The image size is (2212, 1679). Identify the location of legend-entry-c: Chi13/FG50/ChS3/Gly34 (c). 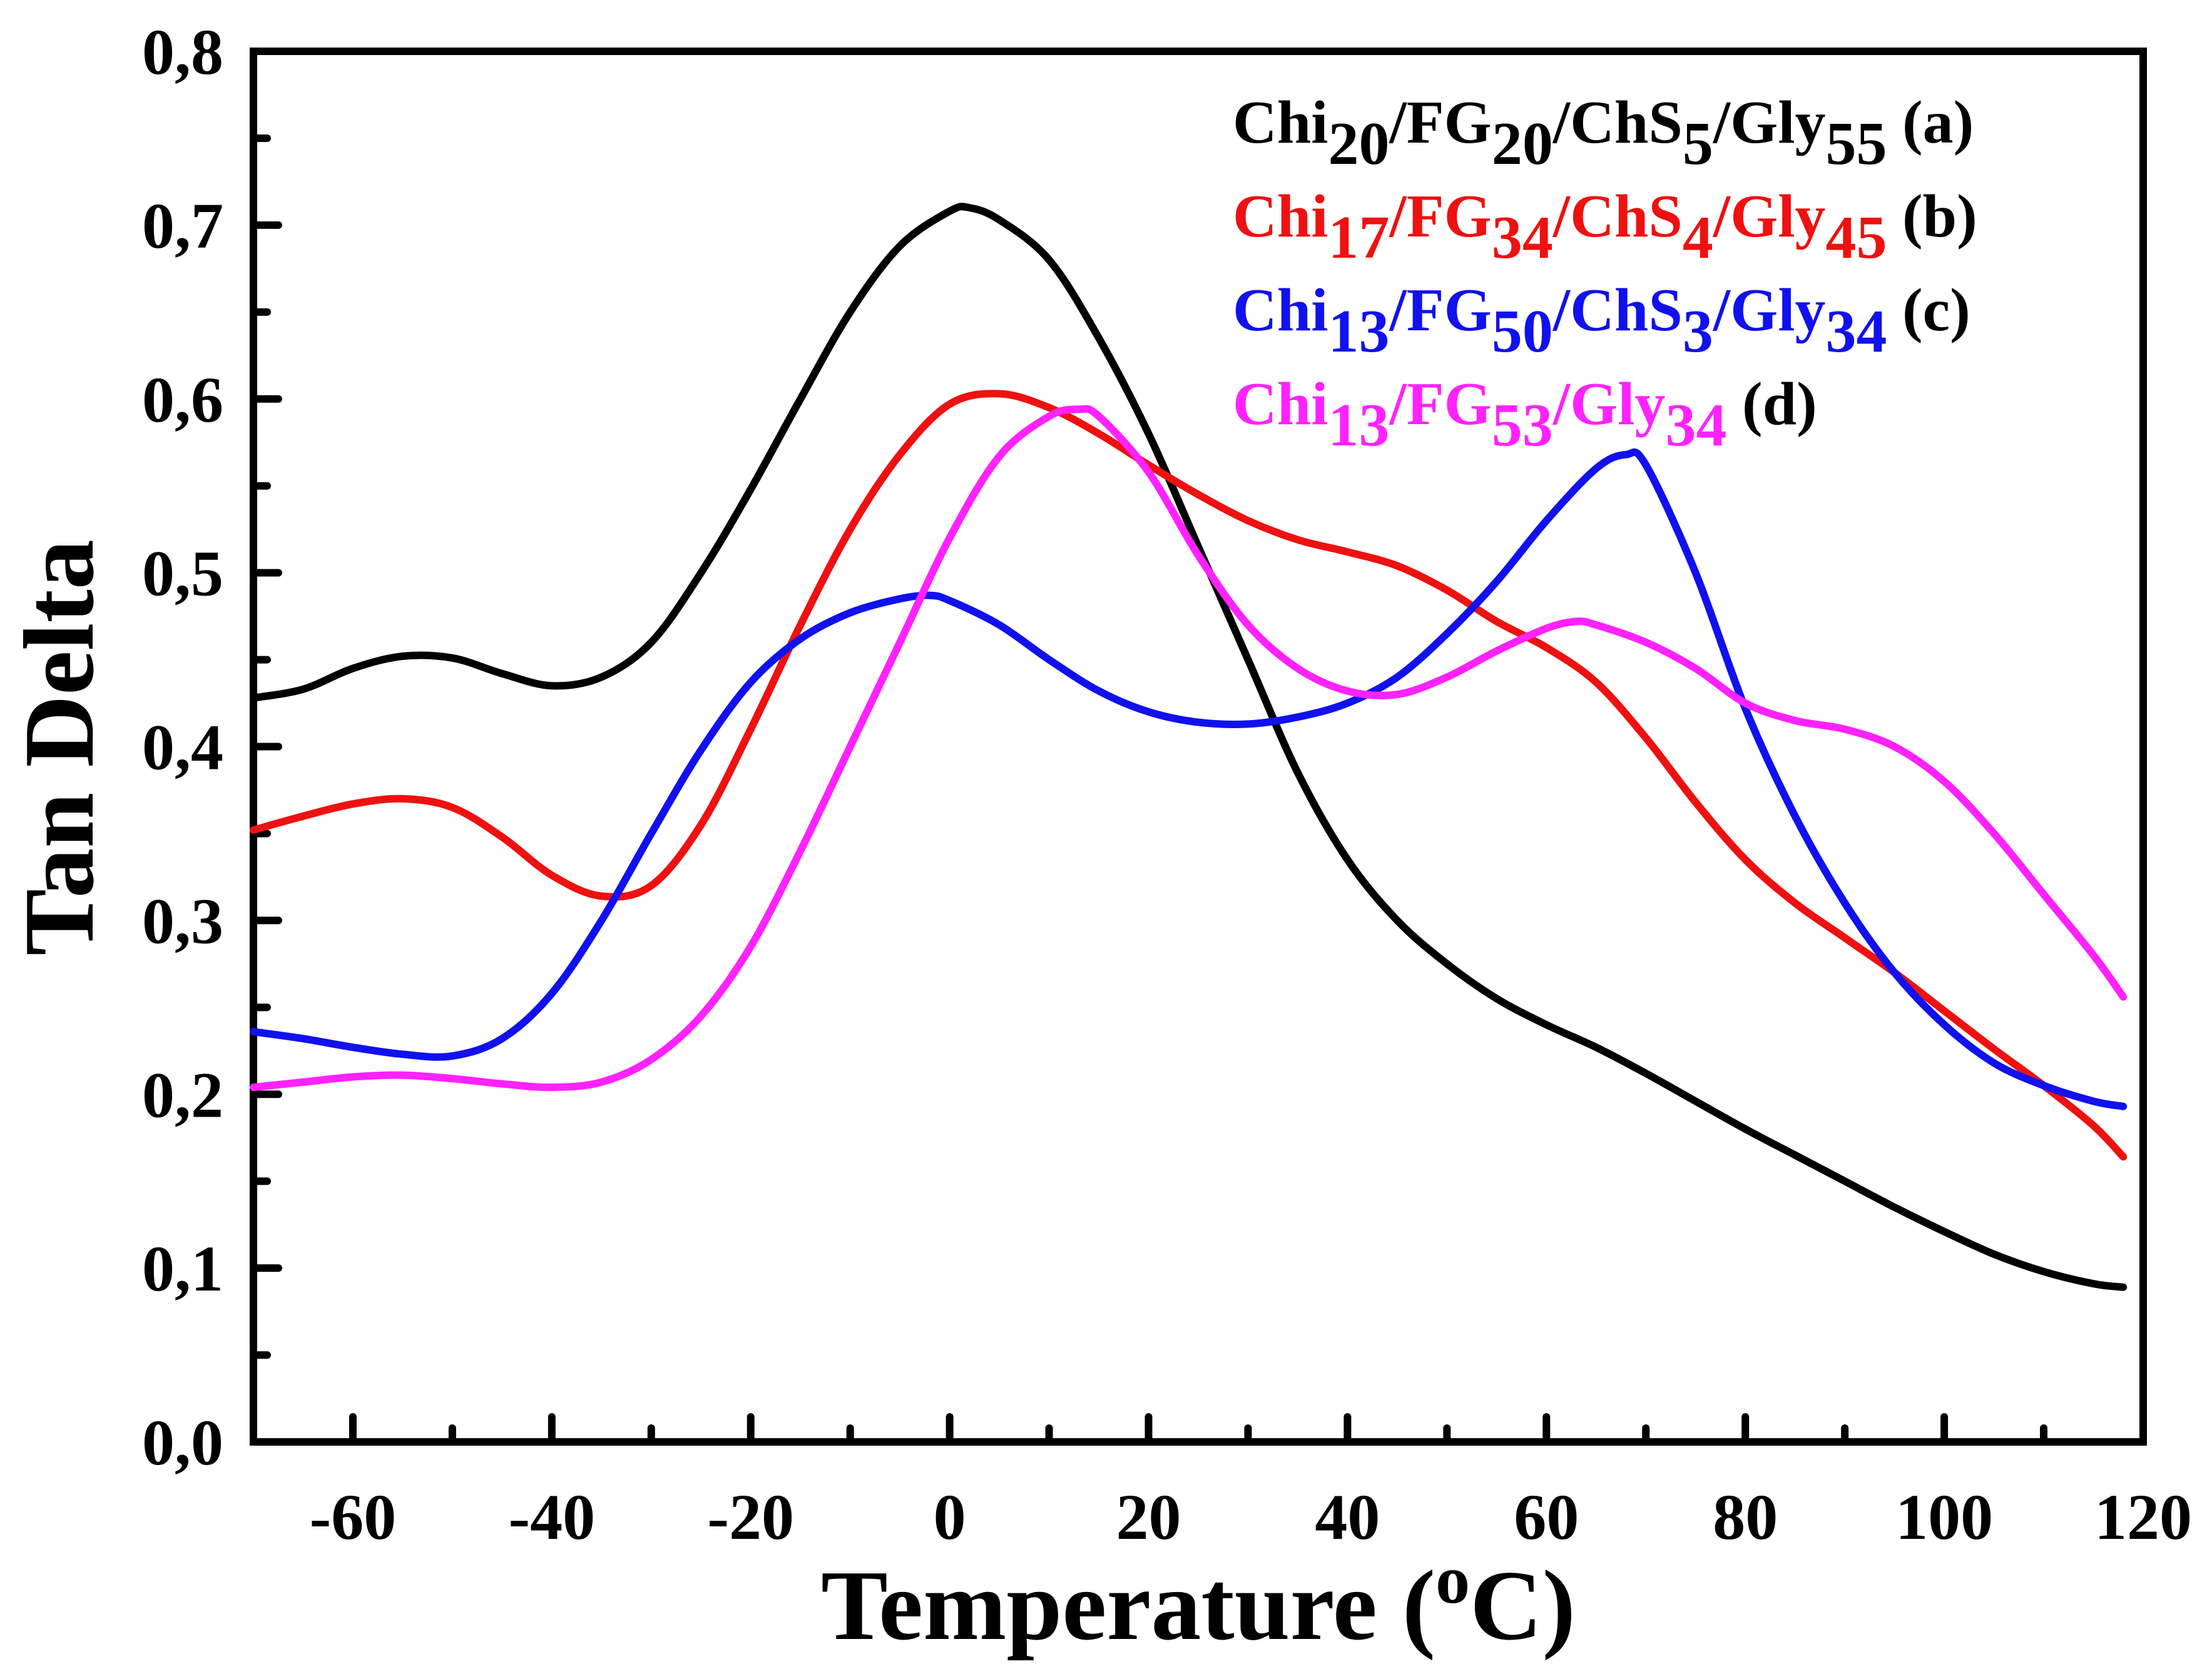
(1601, 320).